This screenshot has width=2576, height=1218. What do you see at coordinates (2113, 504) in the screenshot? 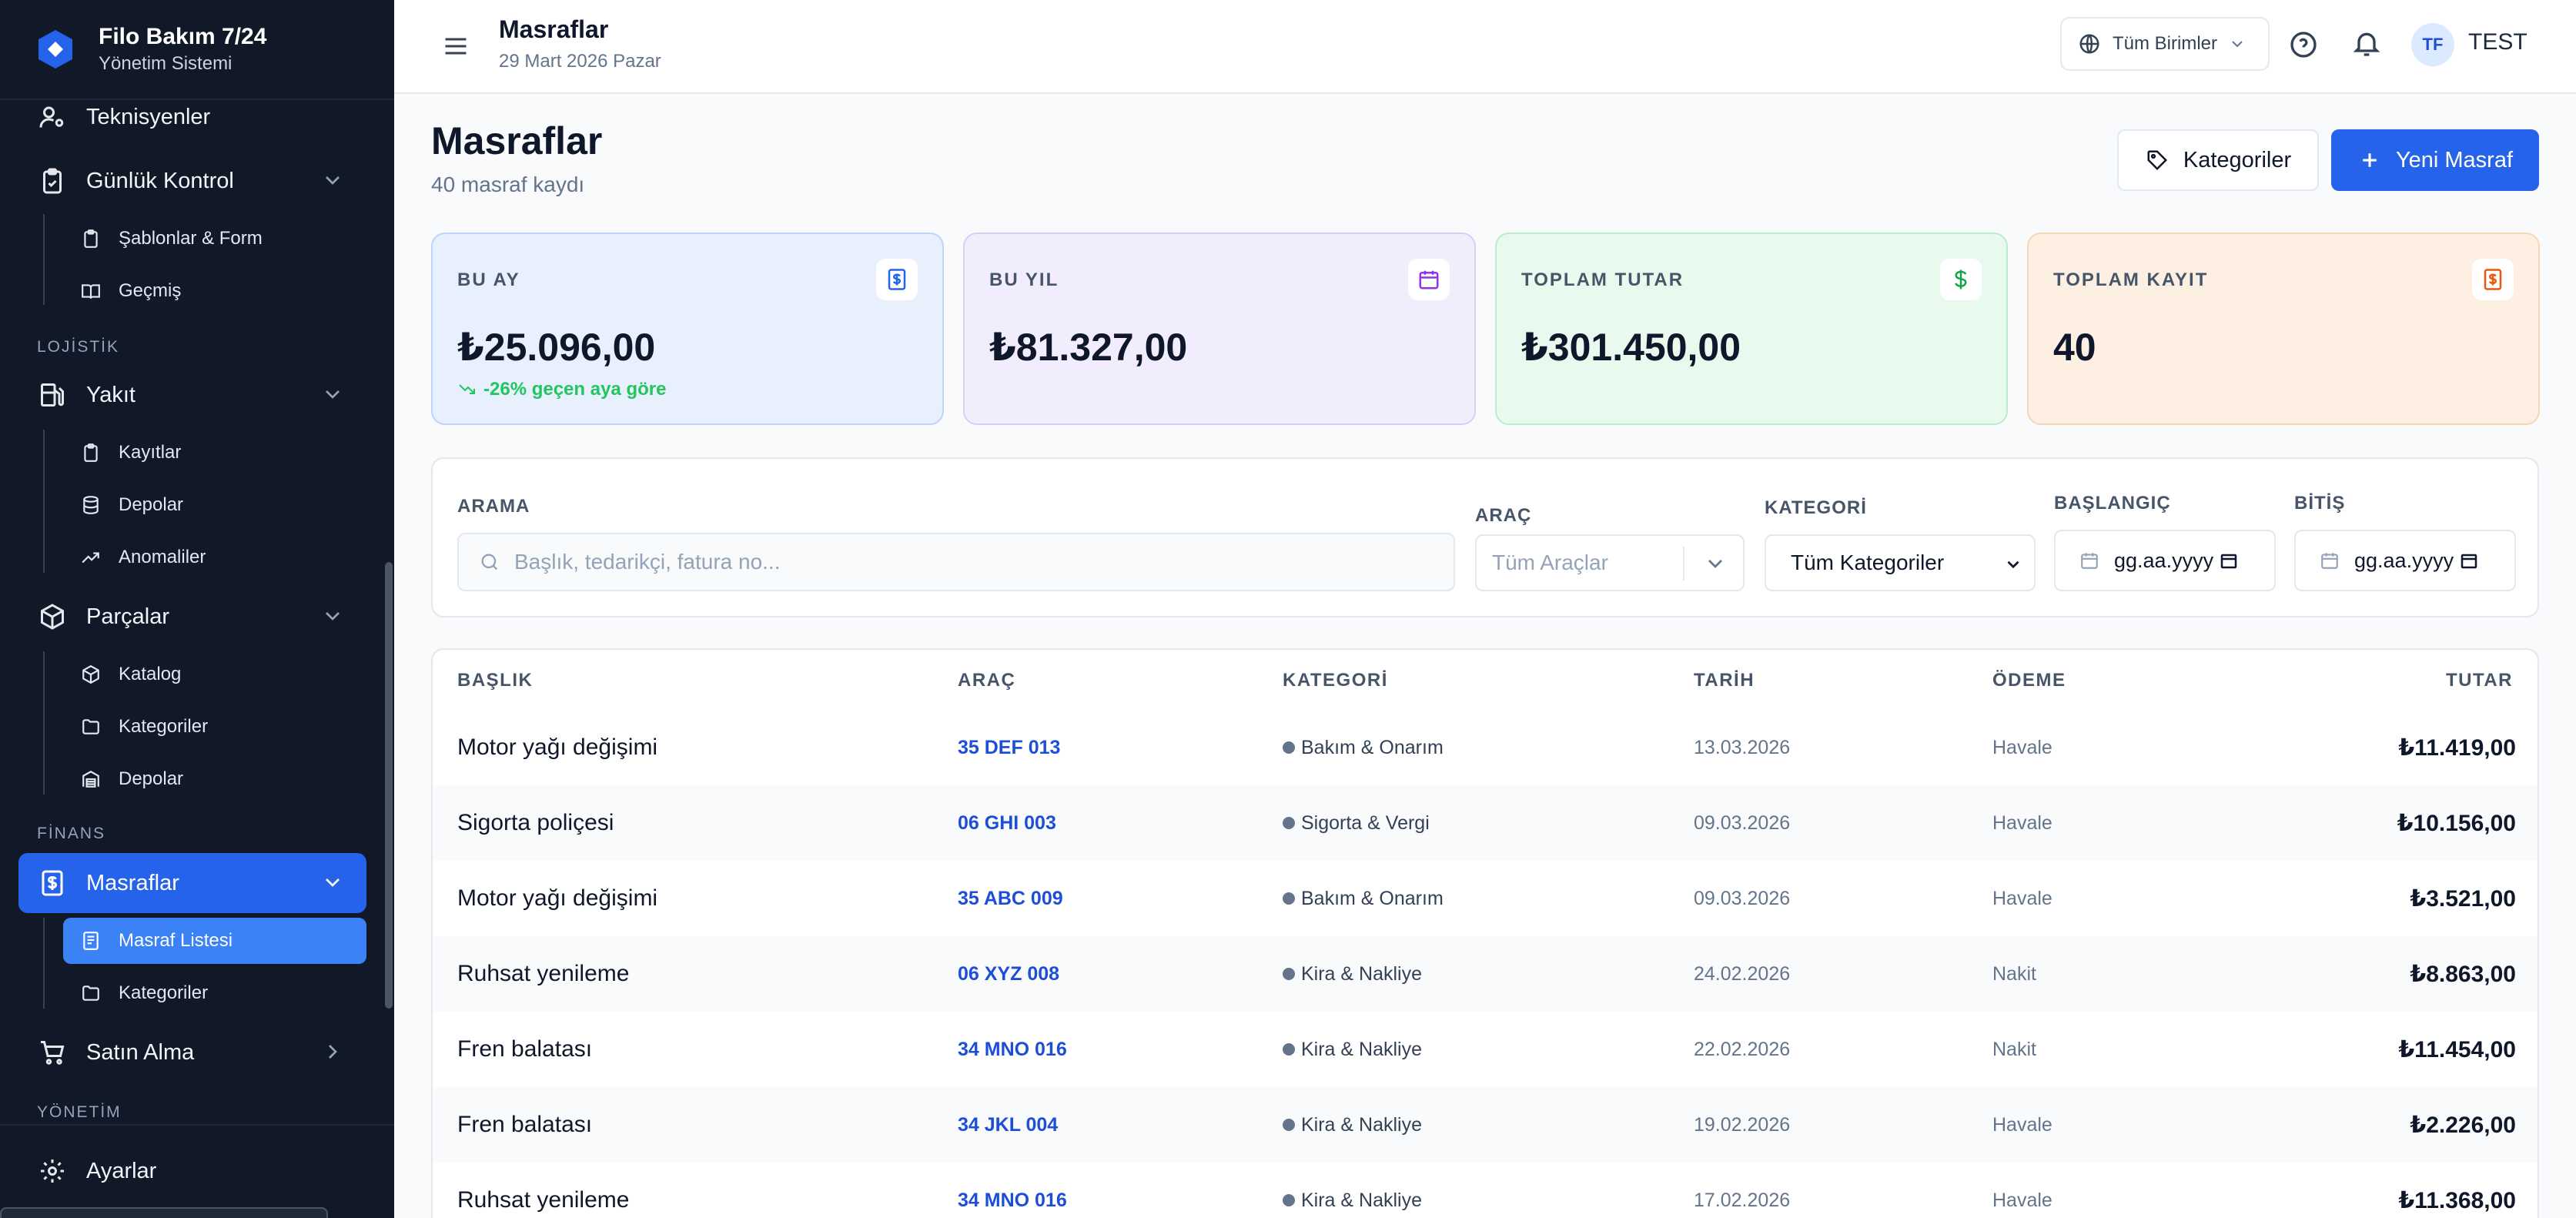
I see `start-date-label: BAŞLANGIÇ` at bounding box center [2113, 504].